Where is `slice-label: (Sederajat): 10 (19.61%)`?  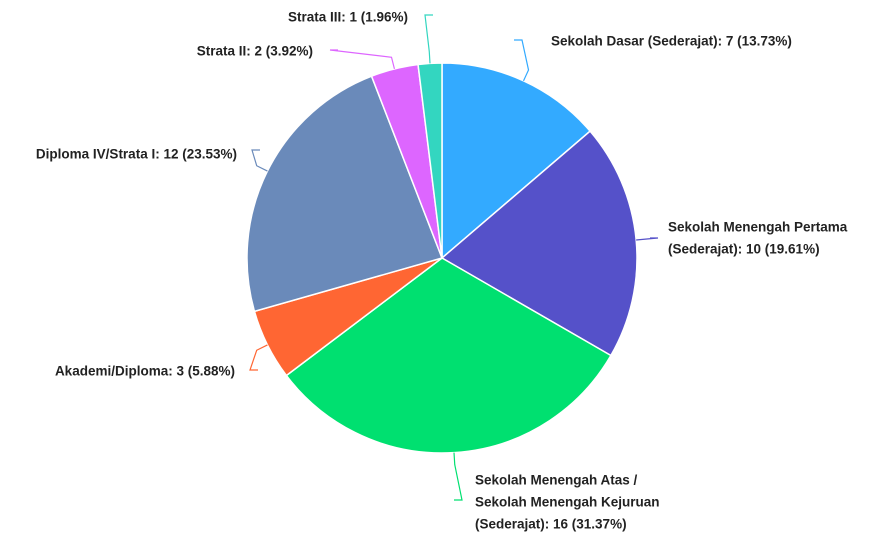 slice-label: (Sederajat): 10 (19.61%) is located at coordinates (744, 249).